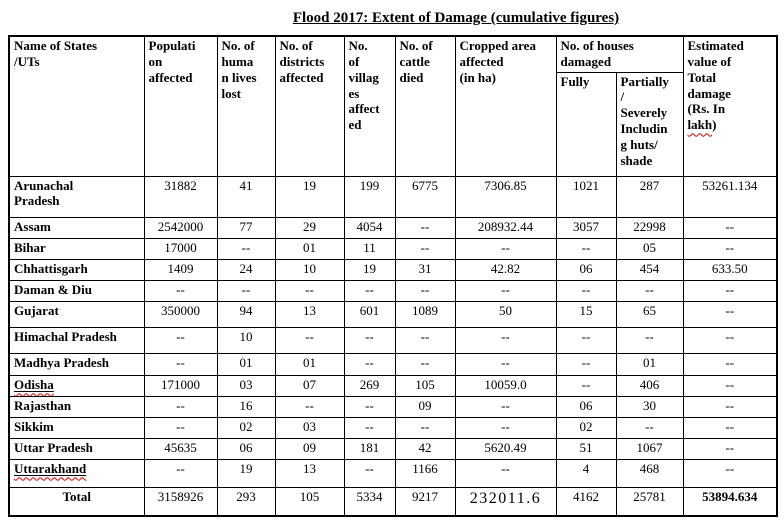 This screenshot has height=520, width=784. Describe the element at coordinates (180, 106) in the screenshot. I see `col-header-population: Populati on affected` at that location.